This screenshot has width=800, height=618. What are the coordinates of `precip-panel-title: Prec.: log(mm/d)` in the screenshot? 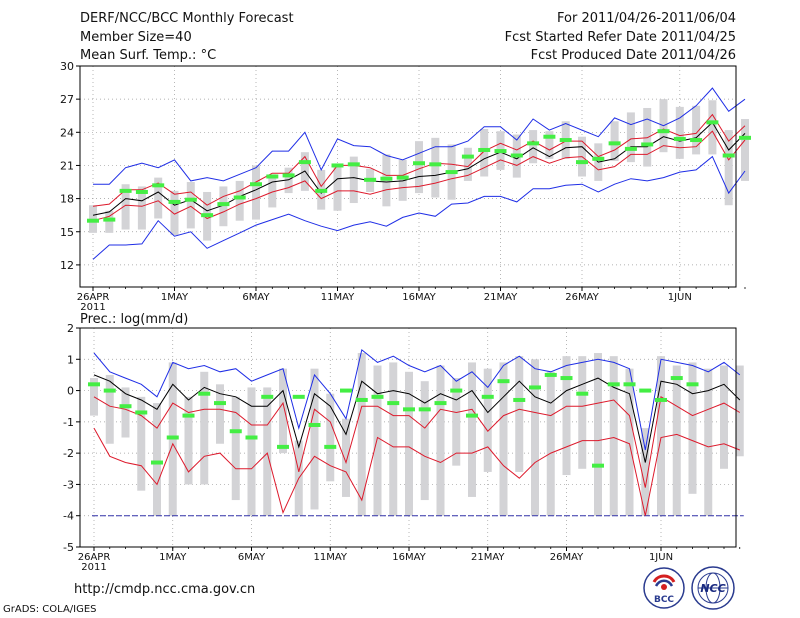 It's located at (134, 319).